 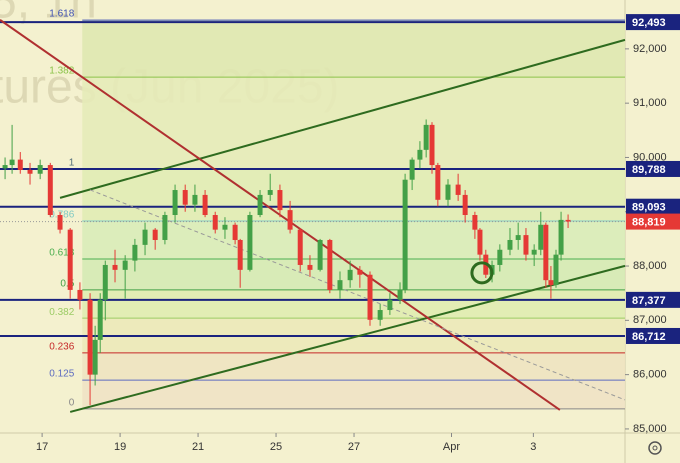 What do you see at coordinates (649, 222) in the screenshot?
I see `price-label: 88,819` at bounding box center [649, 222].